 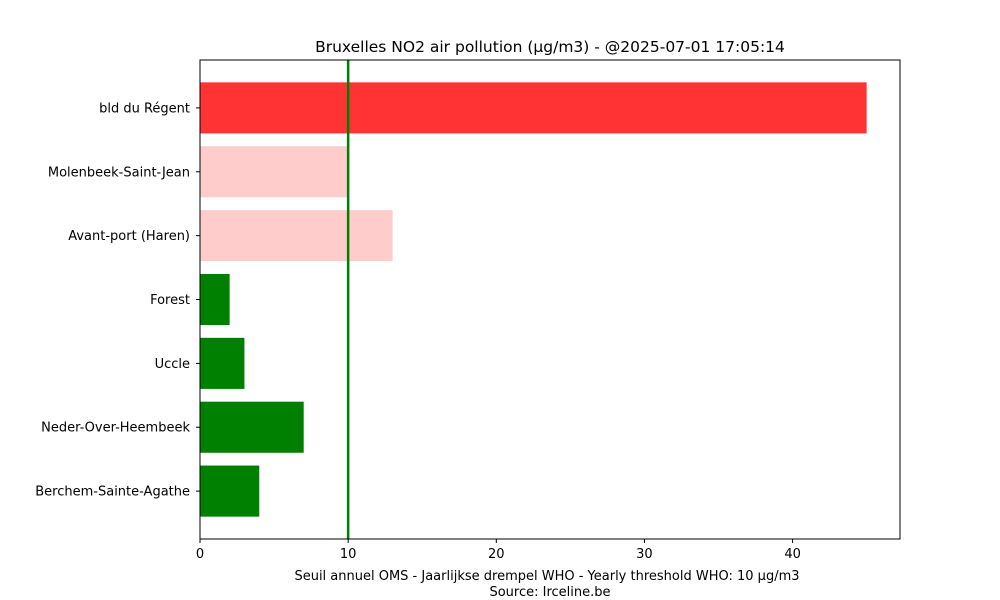 I want to click on y-tick-label: Neder-Over-Heembeek, so click(x=115, y=428).